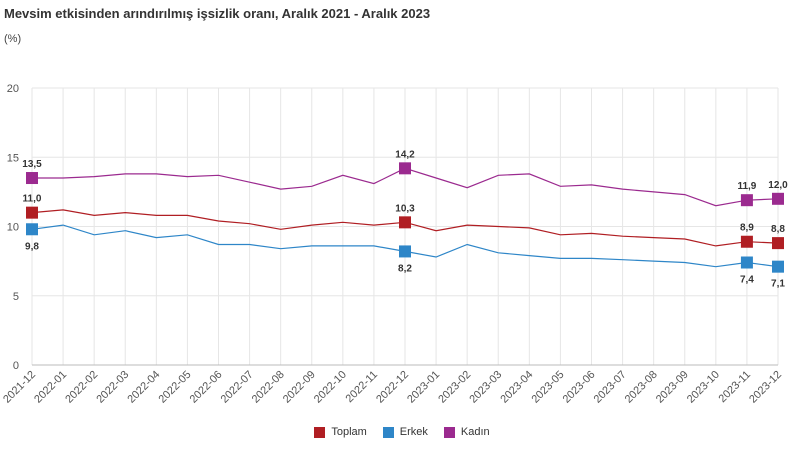 The image size is (804, 452). Describe the element at coordinates (16, 366) in the screenshot. I see `y-tick-label: 0` at that location.